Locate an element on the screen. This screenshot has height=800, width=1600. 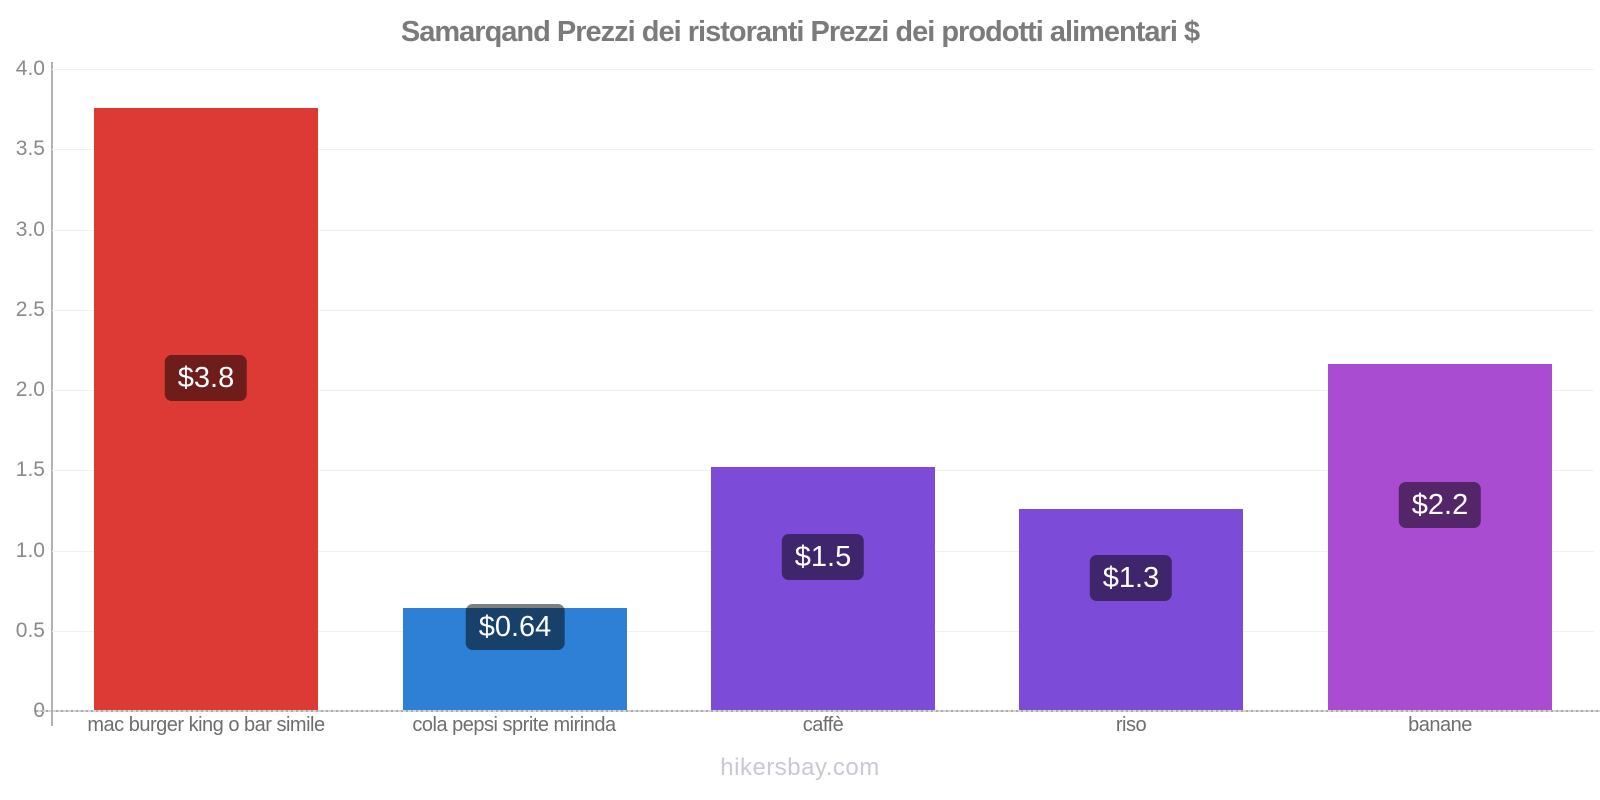
bar-value-badge: $1.5 is located at coordinates (823, 557).